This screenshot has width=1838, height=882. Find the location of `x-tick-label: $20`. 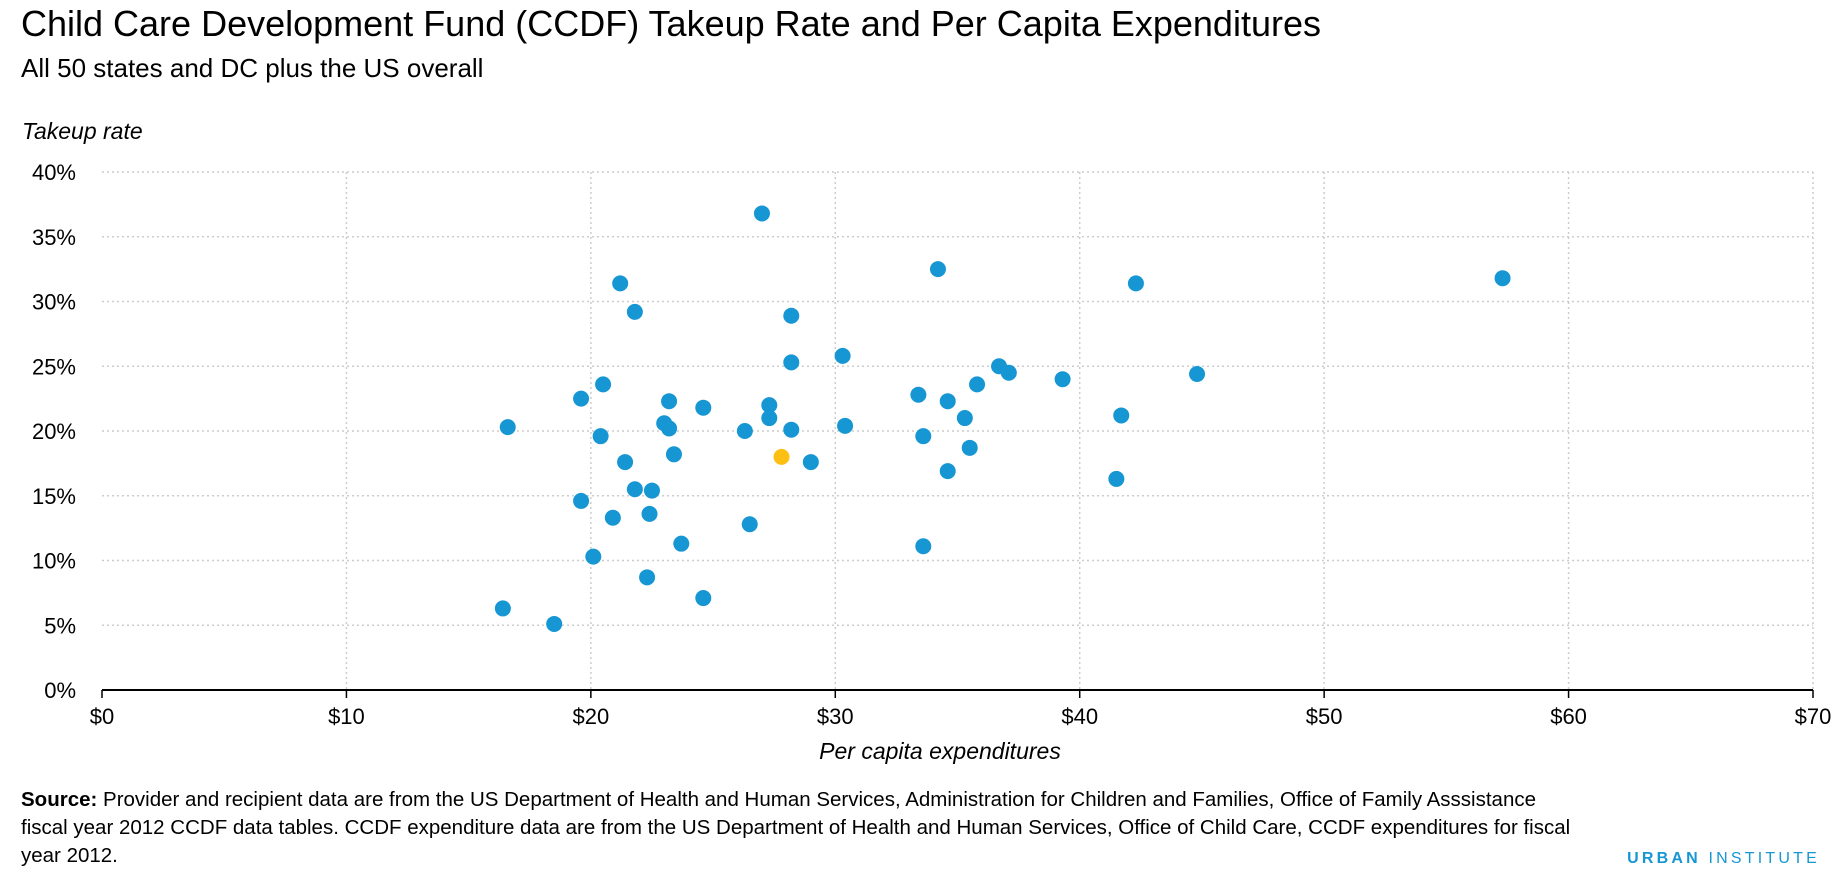

x-tick-label: $20 is located at coordinates (590, 716).